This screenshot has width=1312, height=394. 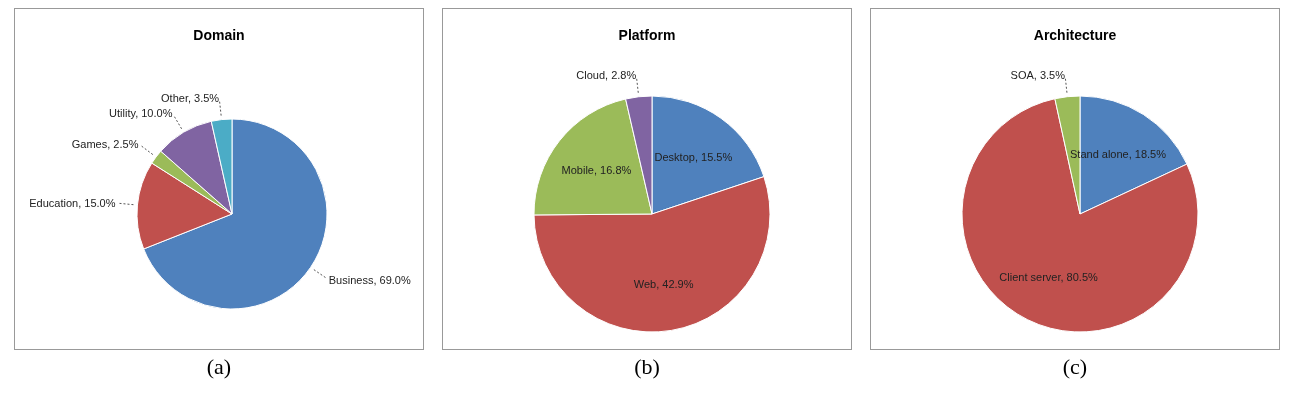 I want to click on slice-label: Cloud, 2.8%, so click(x=606, y=74).